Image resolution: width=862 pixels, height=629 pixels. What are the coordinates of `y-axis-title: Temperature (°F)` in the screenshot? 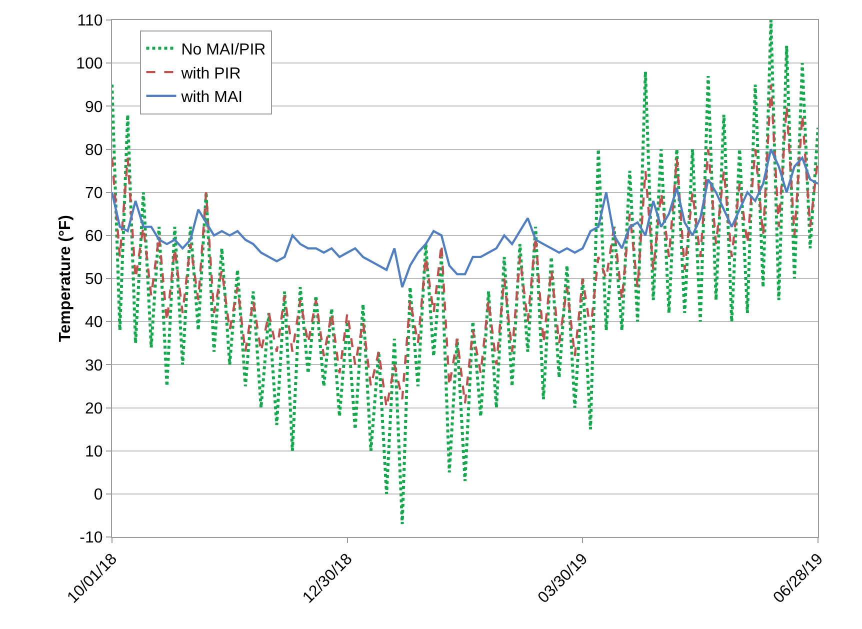 It's located at (65, 278).